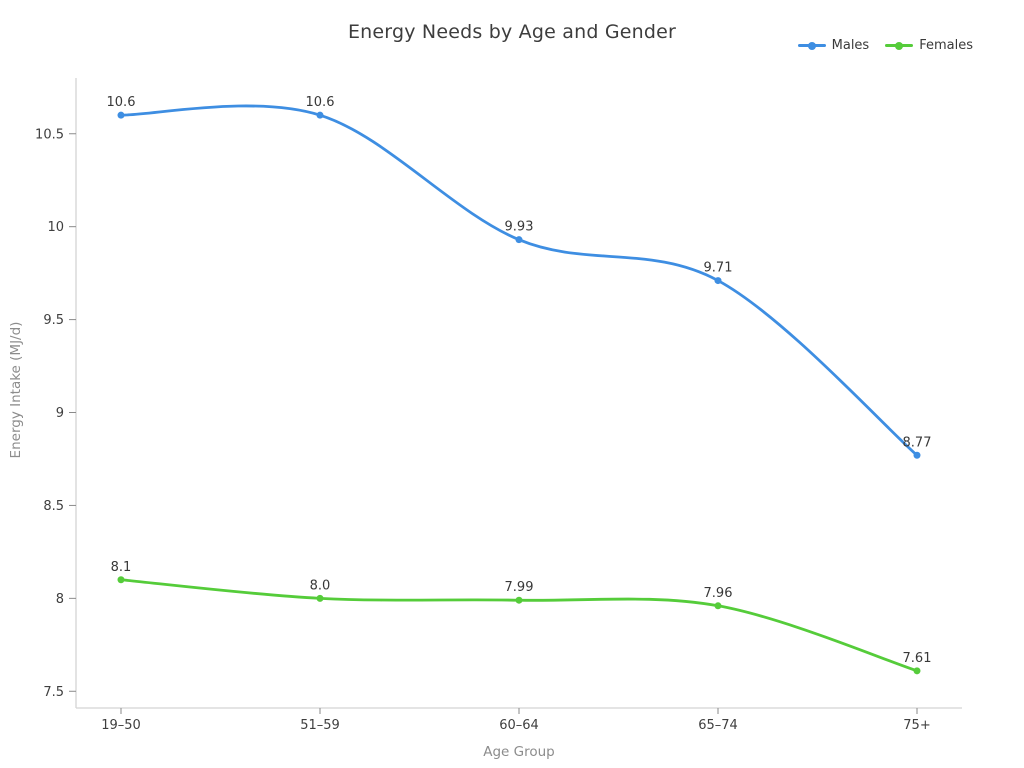 The image size is (1024, 768). What do you see at coordinates (49, 134) in the screenshot?
I see `y-tick-label: 10.5` at bounding box center [49, 134].